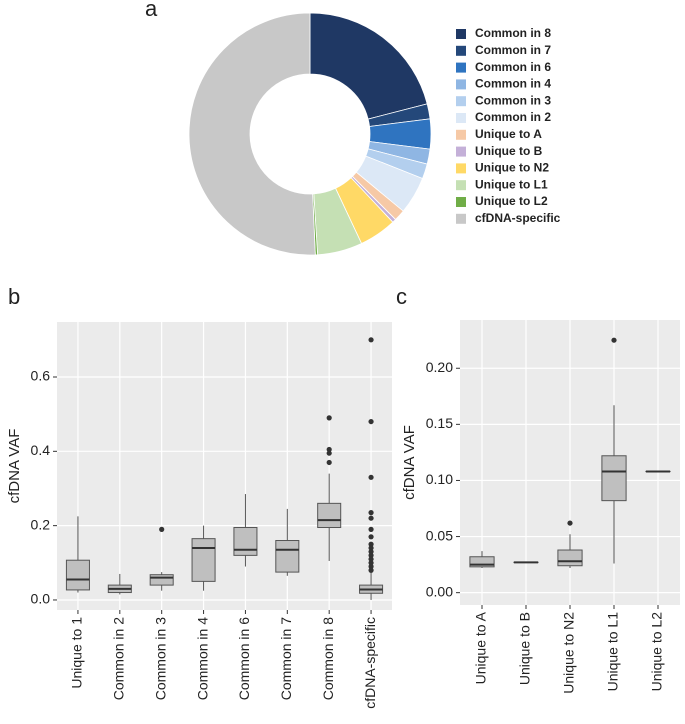  What do you see at coordinates (513, 84) in the screenshot?
I see `legend-label: Common in 4` at bounding box center [513, 84].